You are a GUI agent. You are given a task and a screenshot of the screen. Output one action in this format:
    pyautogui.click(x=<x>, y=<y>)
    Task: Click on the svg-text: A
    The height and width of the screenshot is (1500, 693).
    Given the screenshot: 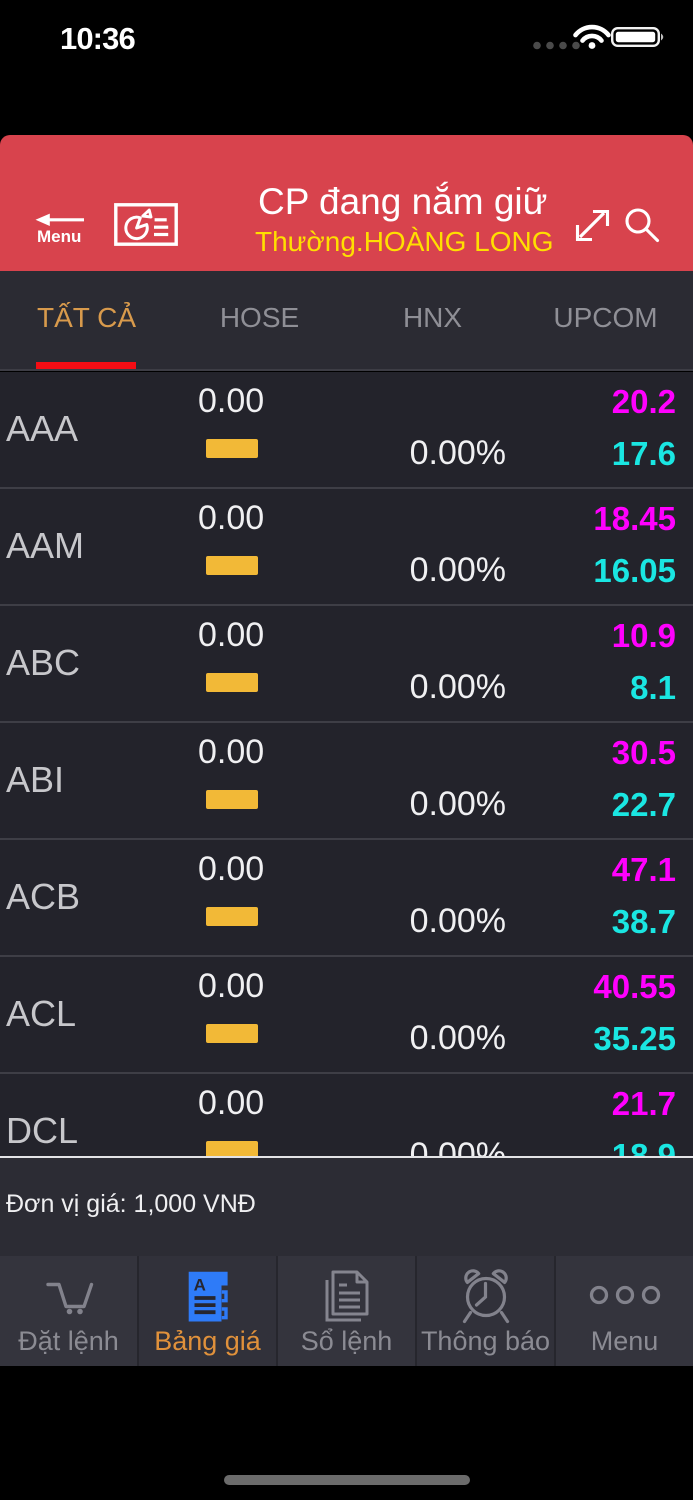 What is the action you would take?
    pyautogui.click(x=200, y=1285)
    